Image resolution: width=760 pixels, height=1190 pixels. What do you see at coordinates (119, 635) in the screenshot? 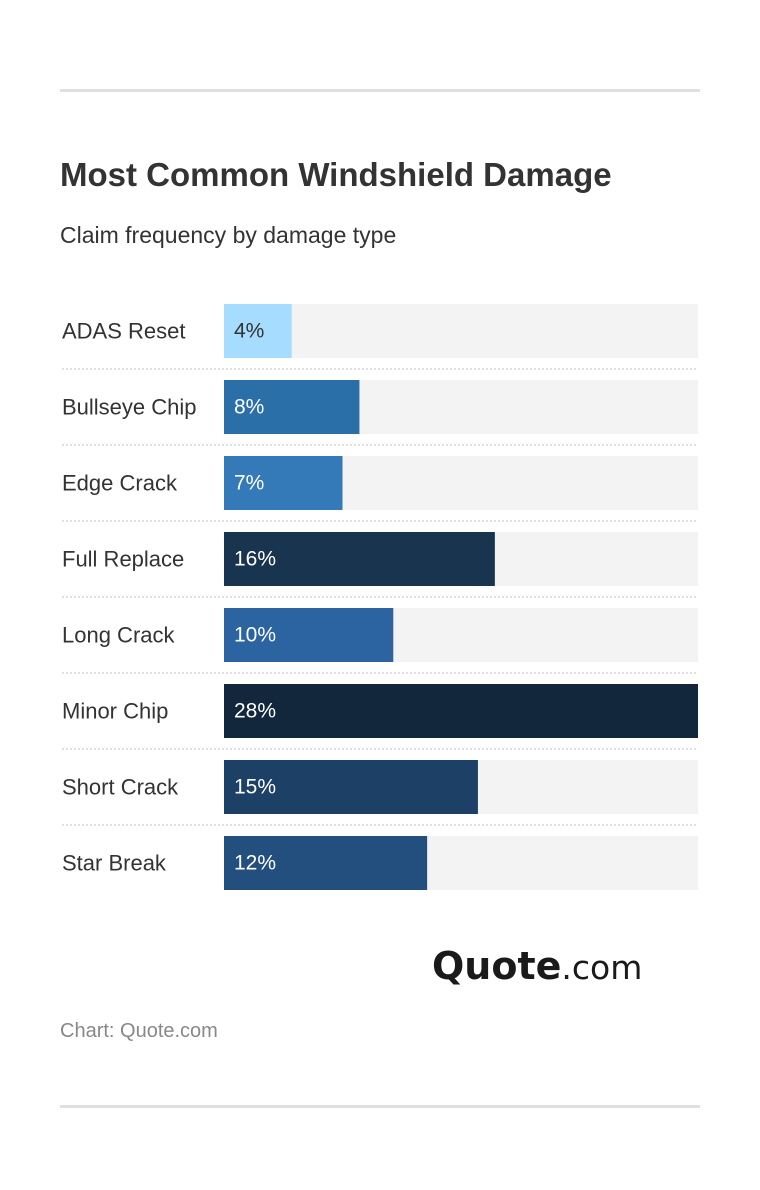
I see `category-label: Long Crack` at bounding box center [119, 635].